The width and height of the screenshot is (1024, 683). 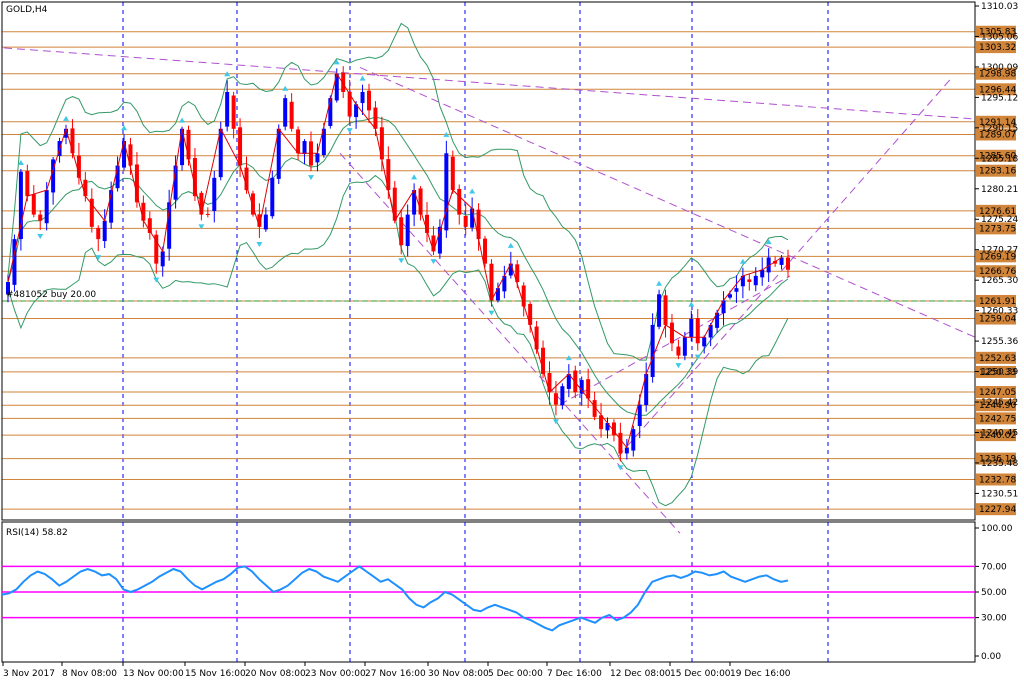 What do you see at coordinates (997, 436) in the screenshot?
I see `level-tag-text: 1240.02` at bounding box center [997, 436].